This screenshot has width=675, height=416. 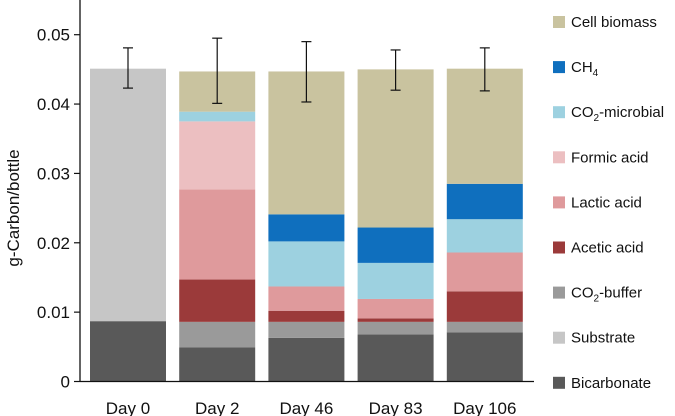 What do you see at coordinates (128, 195) in the screenshot?
I see `bar-day-0-substrate` at bounding box center [128, 195].